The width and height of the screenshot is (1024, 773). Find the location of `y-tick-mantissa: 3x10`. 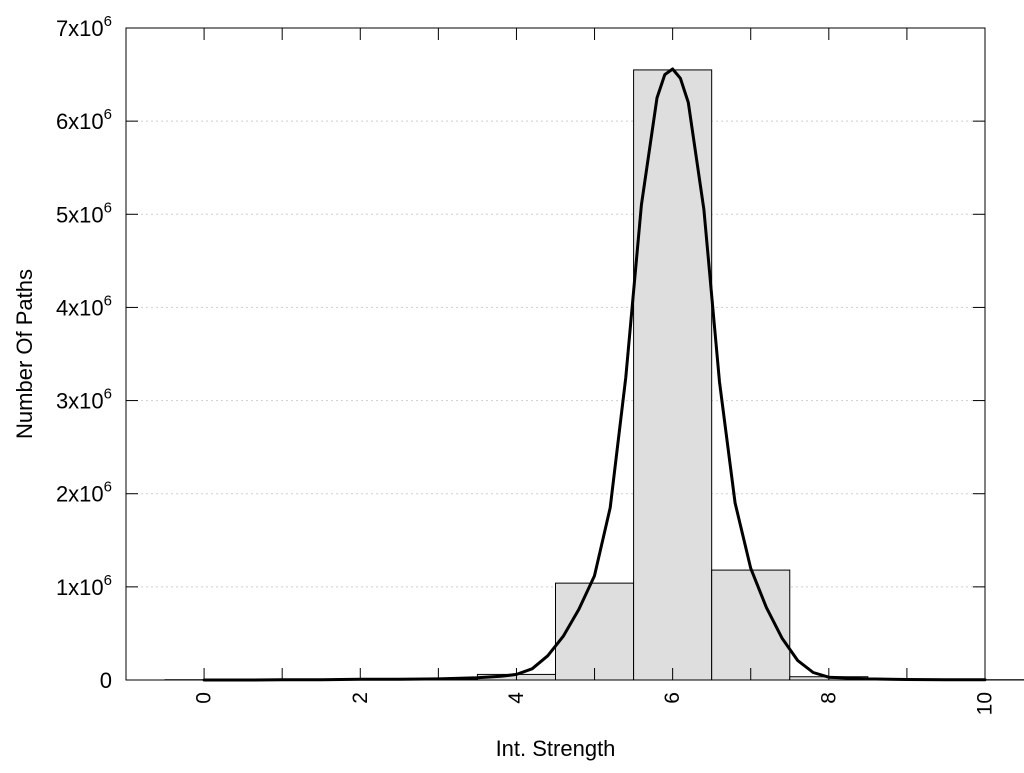

y-tick-mantissa: 3x10 is located at coordinates (80, 401).